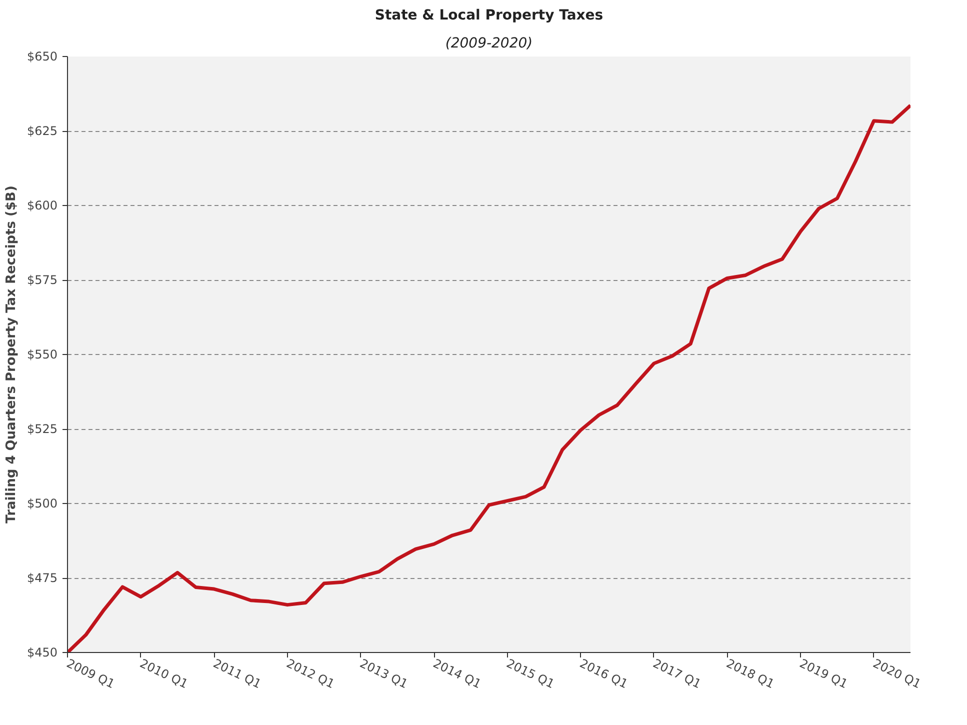 The image size is (967, 725). I want to click on x-tick-label: 2018 Q1, so click(750, 674).